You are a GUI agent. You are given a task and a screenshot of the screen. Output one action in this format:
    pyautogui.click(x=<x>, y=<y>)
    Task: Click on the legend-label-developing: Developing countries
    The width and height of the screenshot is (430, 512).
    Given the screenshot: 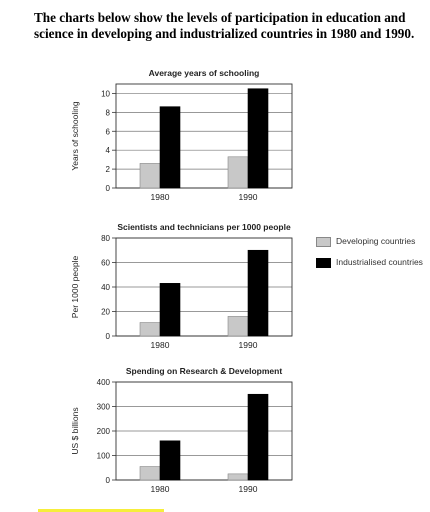 What is the action you would take?
    pyautogui.click(x=376, y=241)
    